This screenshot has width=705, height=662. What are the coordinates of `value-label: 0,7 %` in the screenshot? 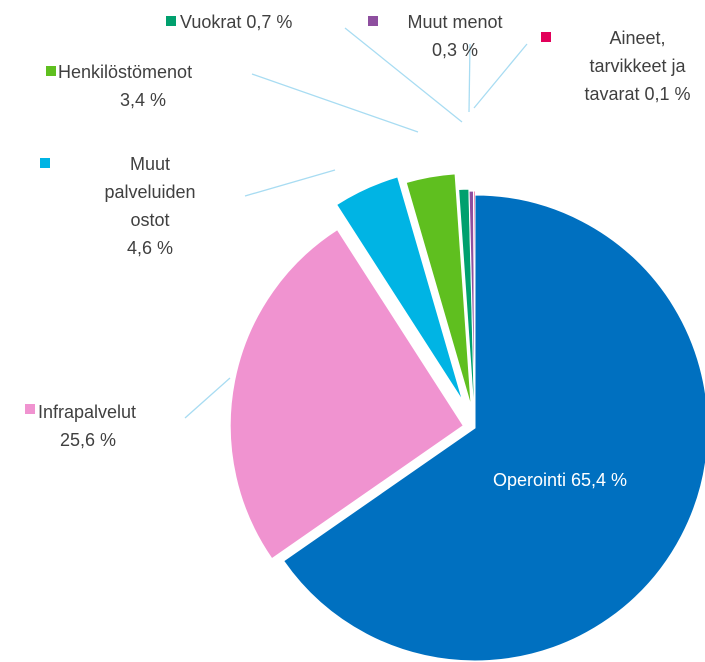 It's located at (269, 22).